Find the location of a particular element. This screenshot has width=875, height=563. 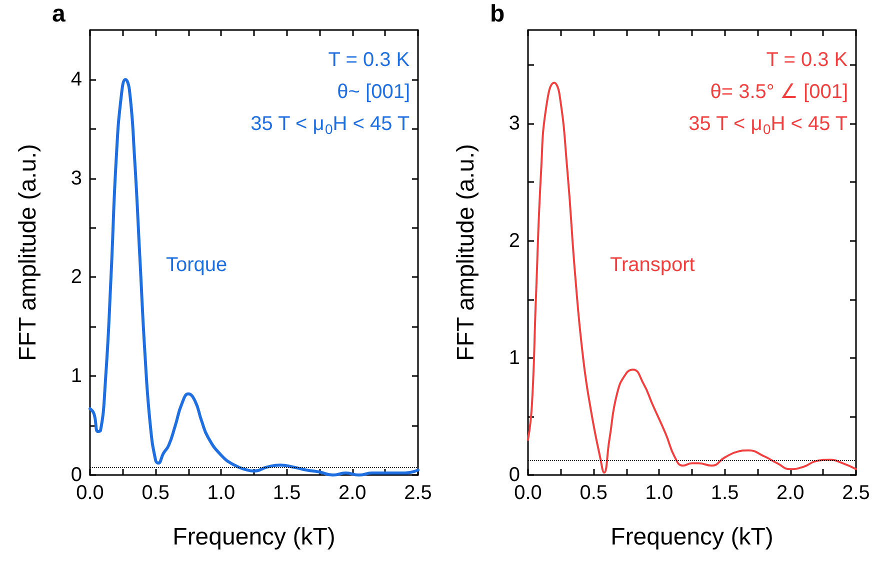

series-label: Torque is located at coordinates (197, 265).